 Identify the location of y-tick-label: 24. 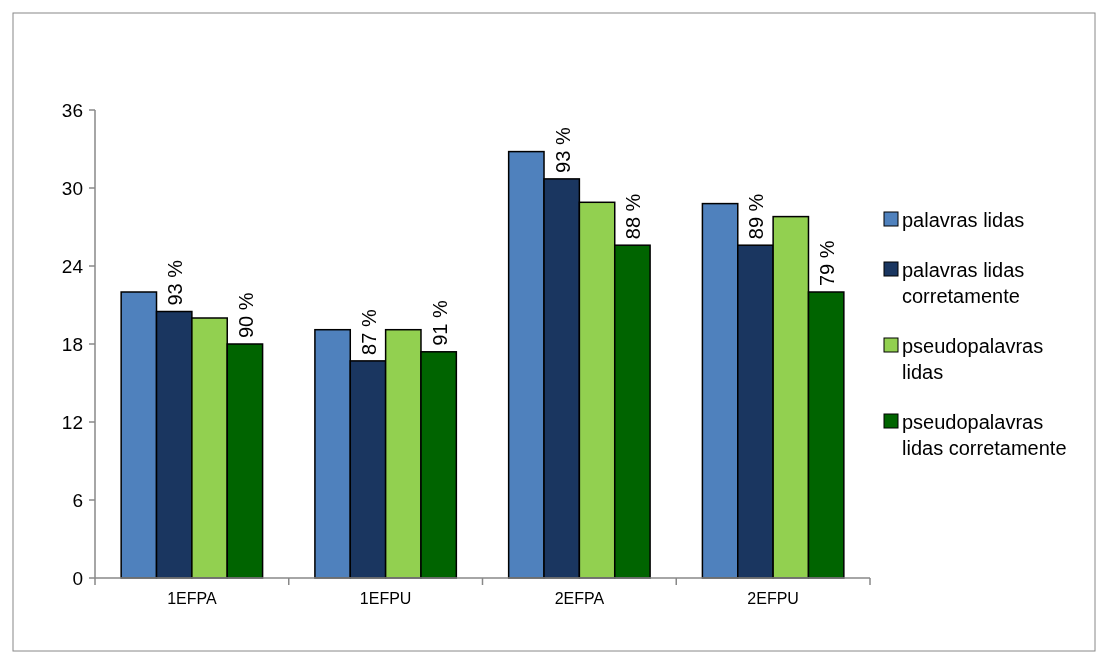
(72, 266).